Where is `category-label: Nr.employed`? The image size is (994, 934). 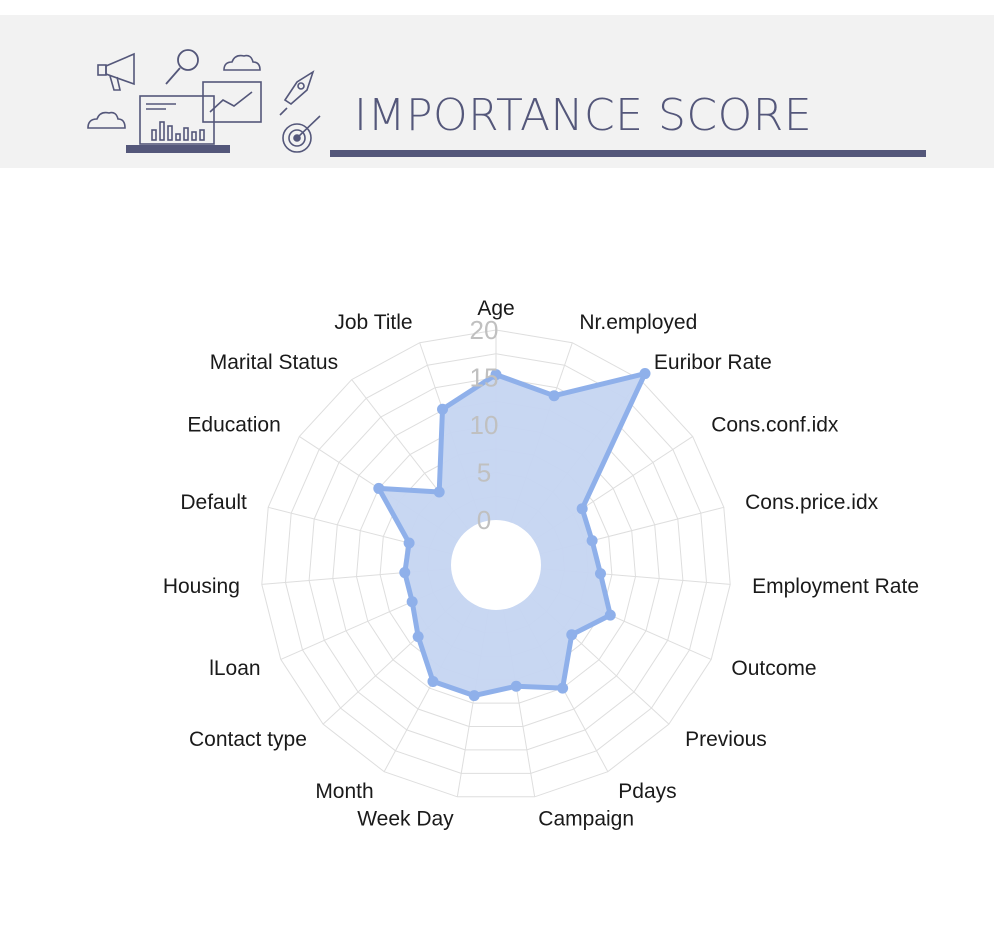
category-label: Nr.employed is located at coordinates (638, 322).